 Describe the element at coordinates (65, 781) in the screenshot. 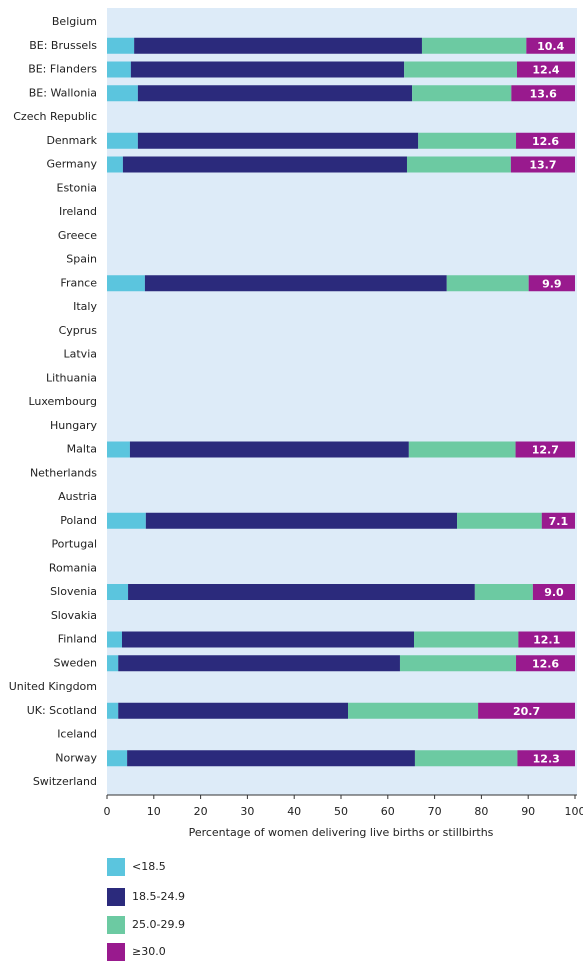

I see `category-label: Switzerland` at that location.